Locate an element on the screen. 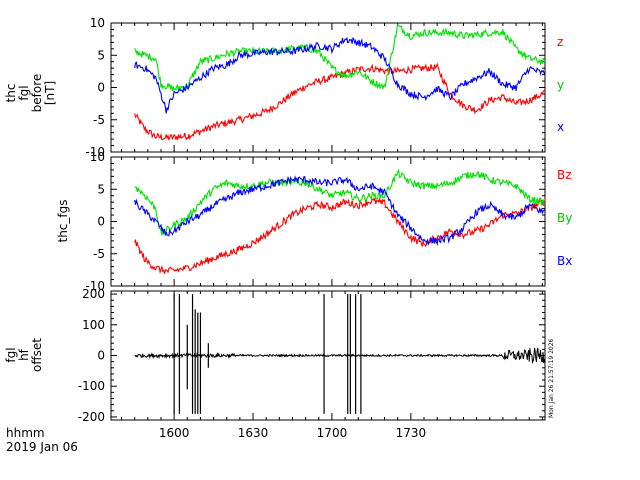  series-line-x is located at coordinates (340, 75).